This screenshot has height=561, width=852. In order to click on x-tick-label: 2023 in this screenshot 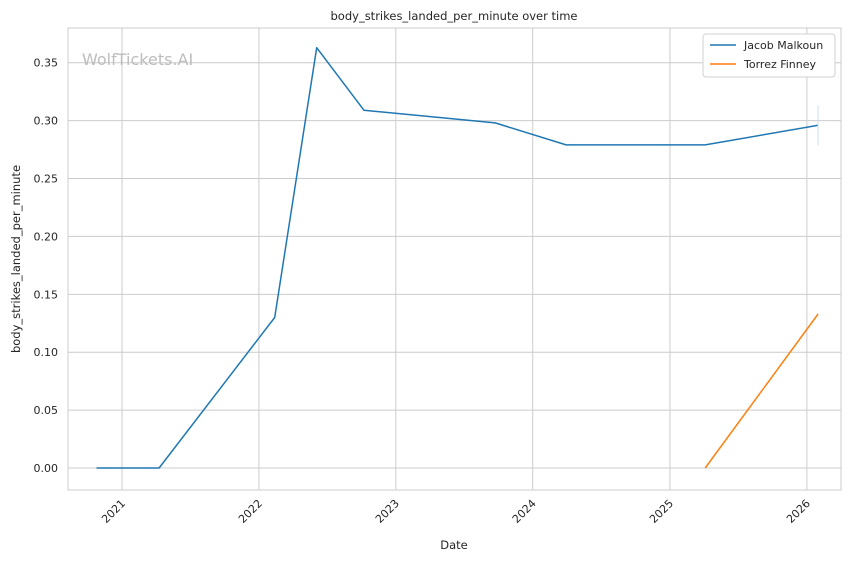, I will do `click(387, 511)`.